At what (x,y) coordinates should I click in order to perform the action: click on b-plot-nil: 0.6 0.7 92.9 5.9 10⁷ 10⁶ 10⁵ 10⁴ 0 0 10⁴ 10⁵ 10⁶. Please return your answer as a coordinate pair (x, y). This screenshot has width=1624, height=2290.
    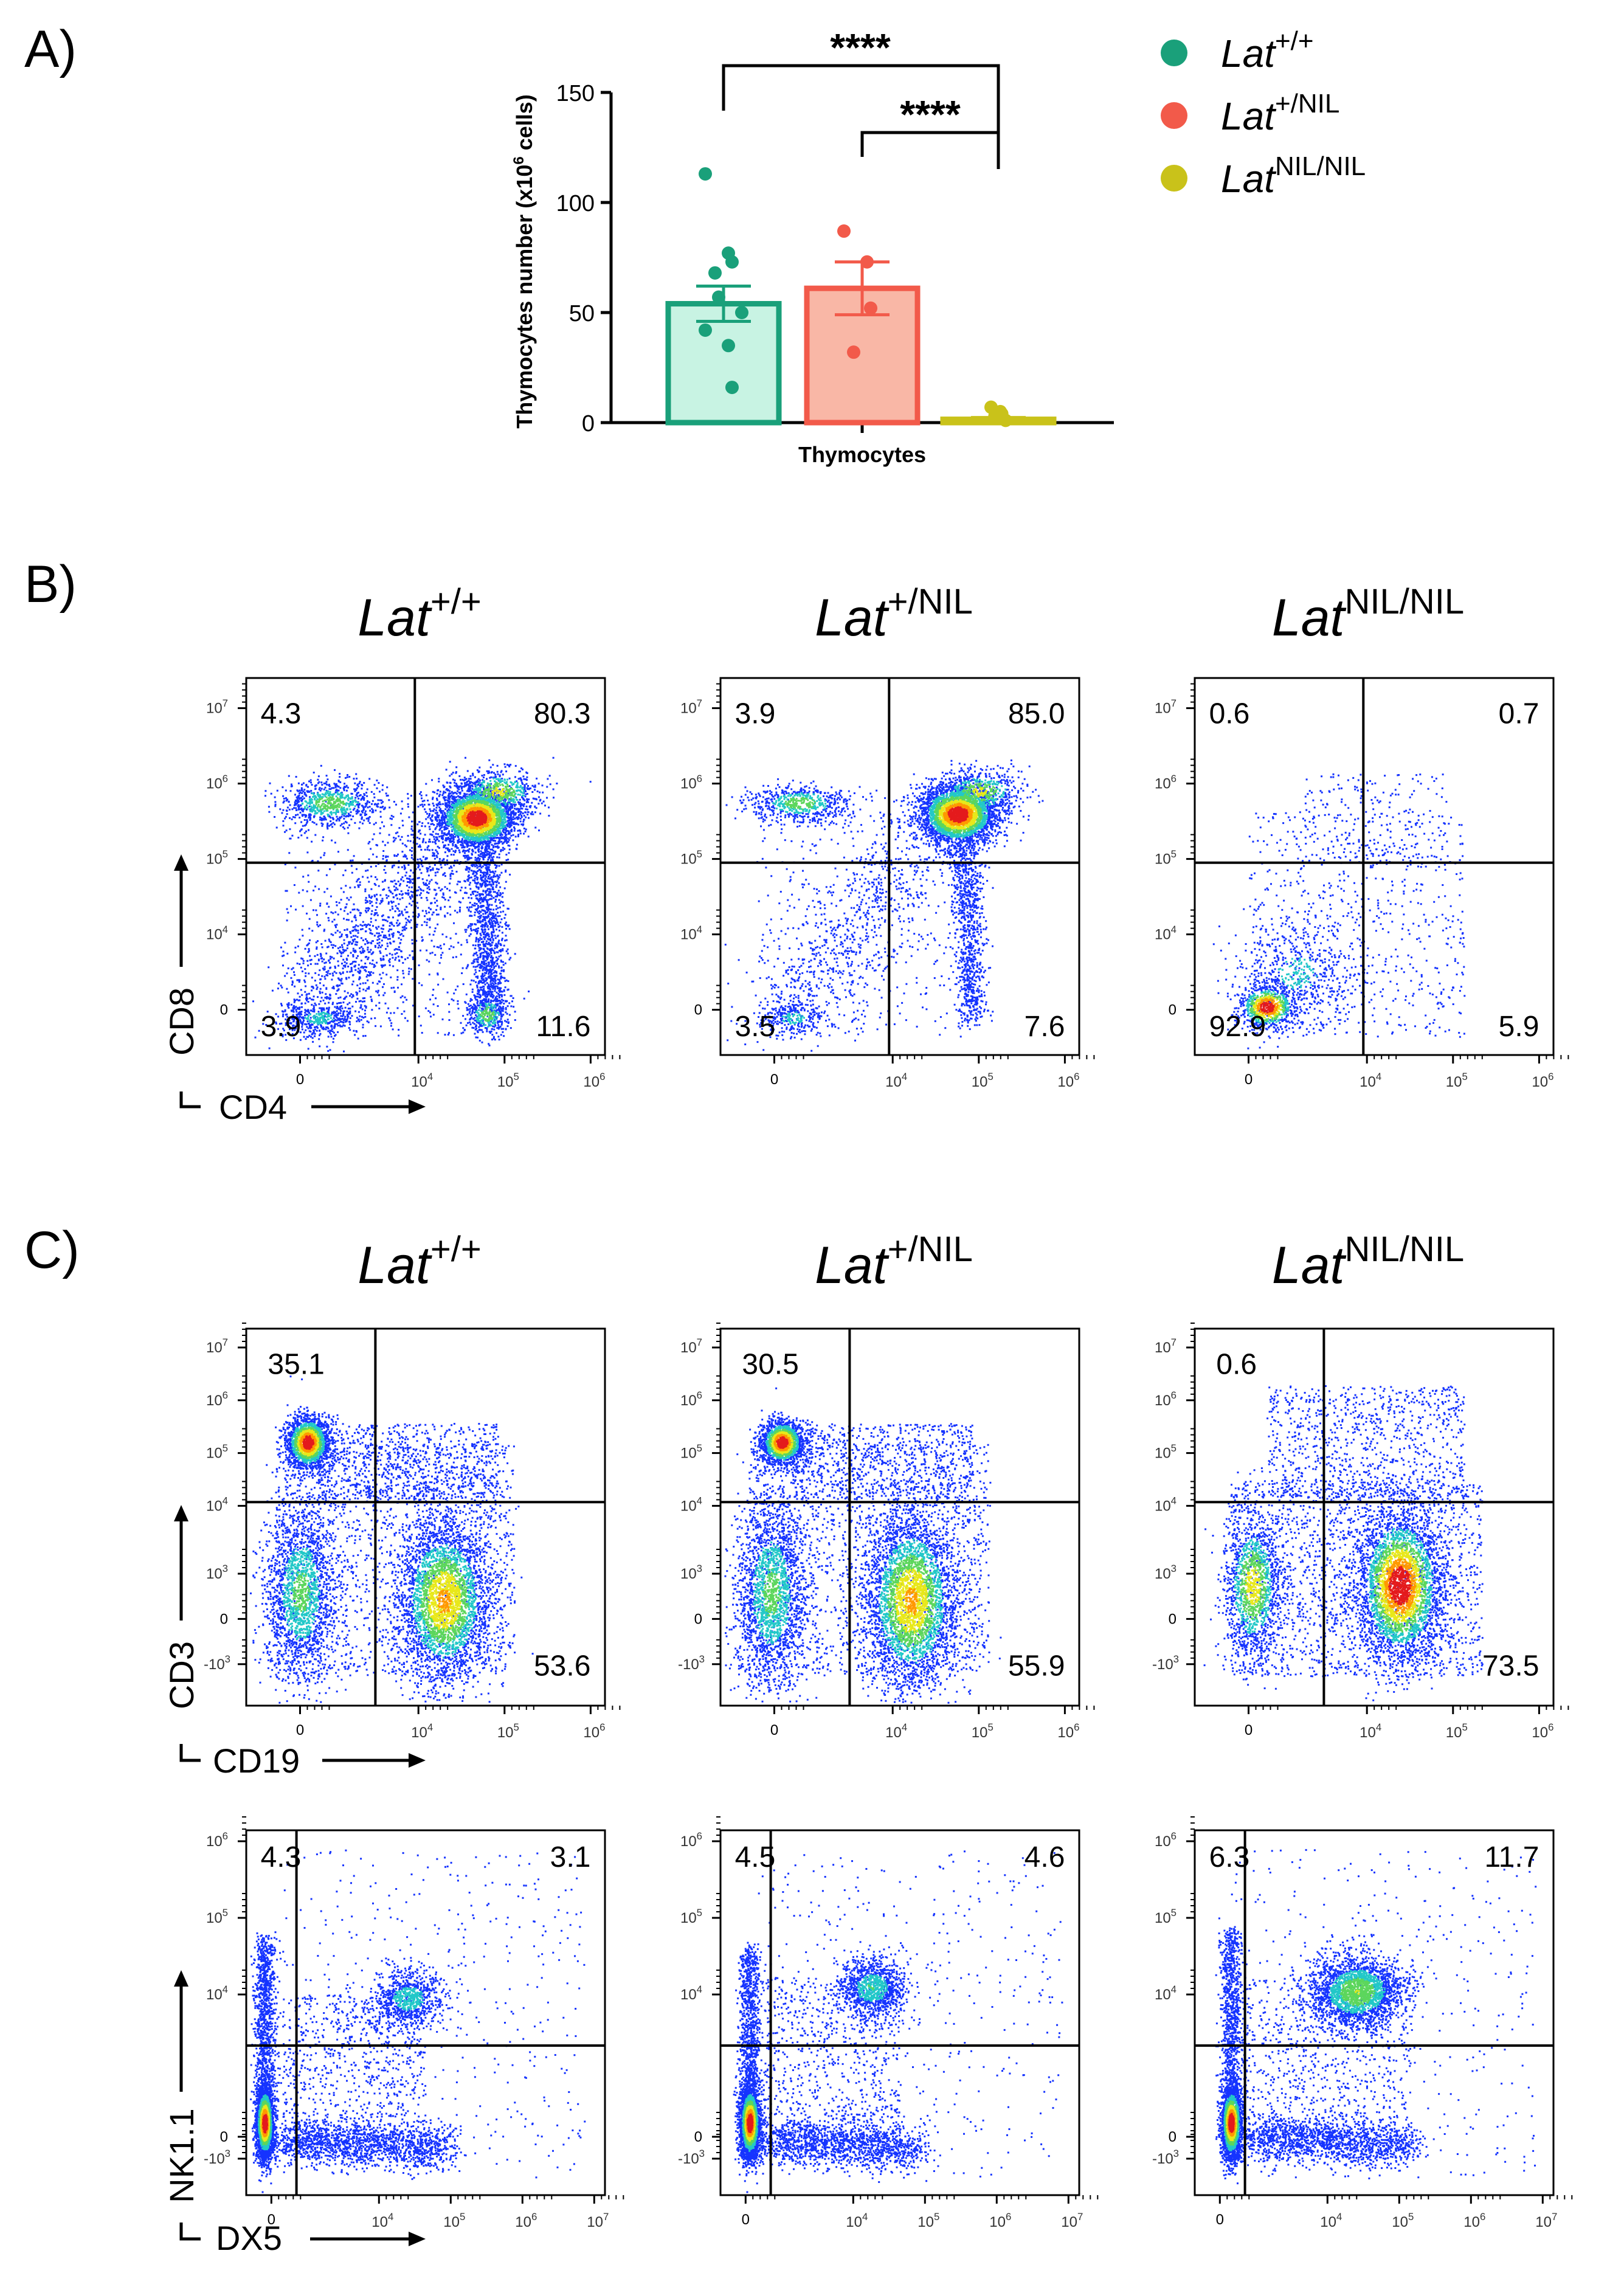
    Looking at the image, I should click on (1362, 884).